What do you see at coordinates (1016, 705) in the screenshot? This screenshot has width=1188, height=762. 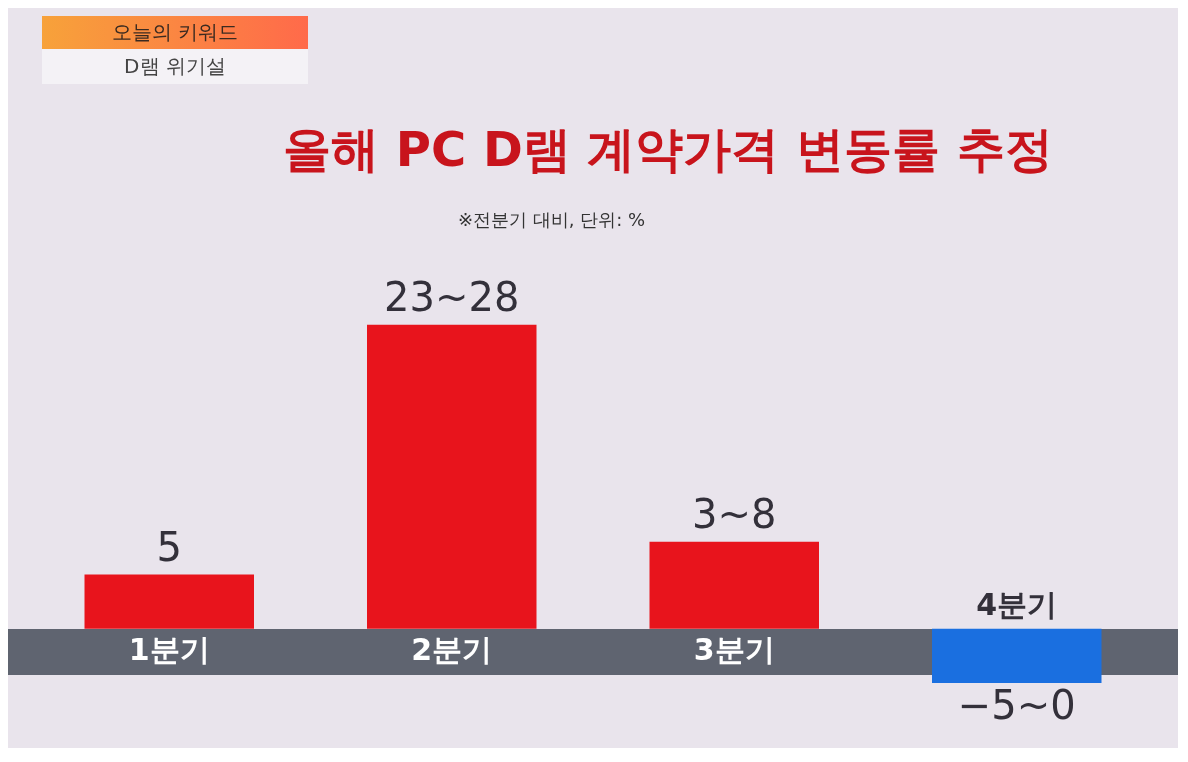 I see `data-label: −5~0` at bounding box center [1016, 705].